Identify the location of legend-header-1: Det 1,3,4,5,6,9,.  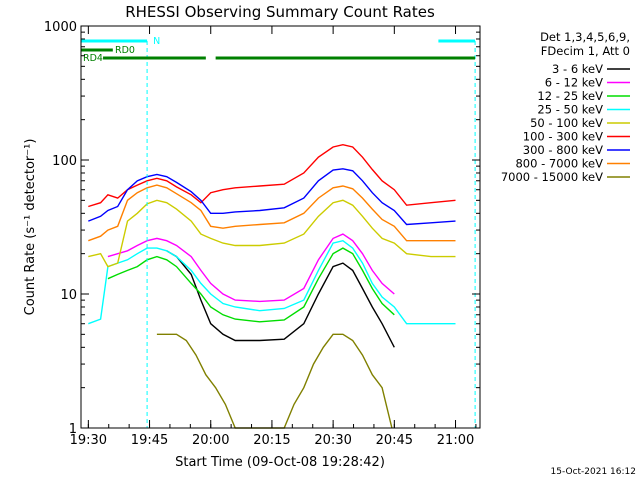
(585, 37).